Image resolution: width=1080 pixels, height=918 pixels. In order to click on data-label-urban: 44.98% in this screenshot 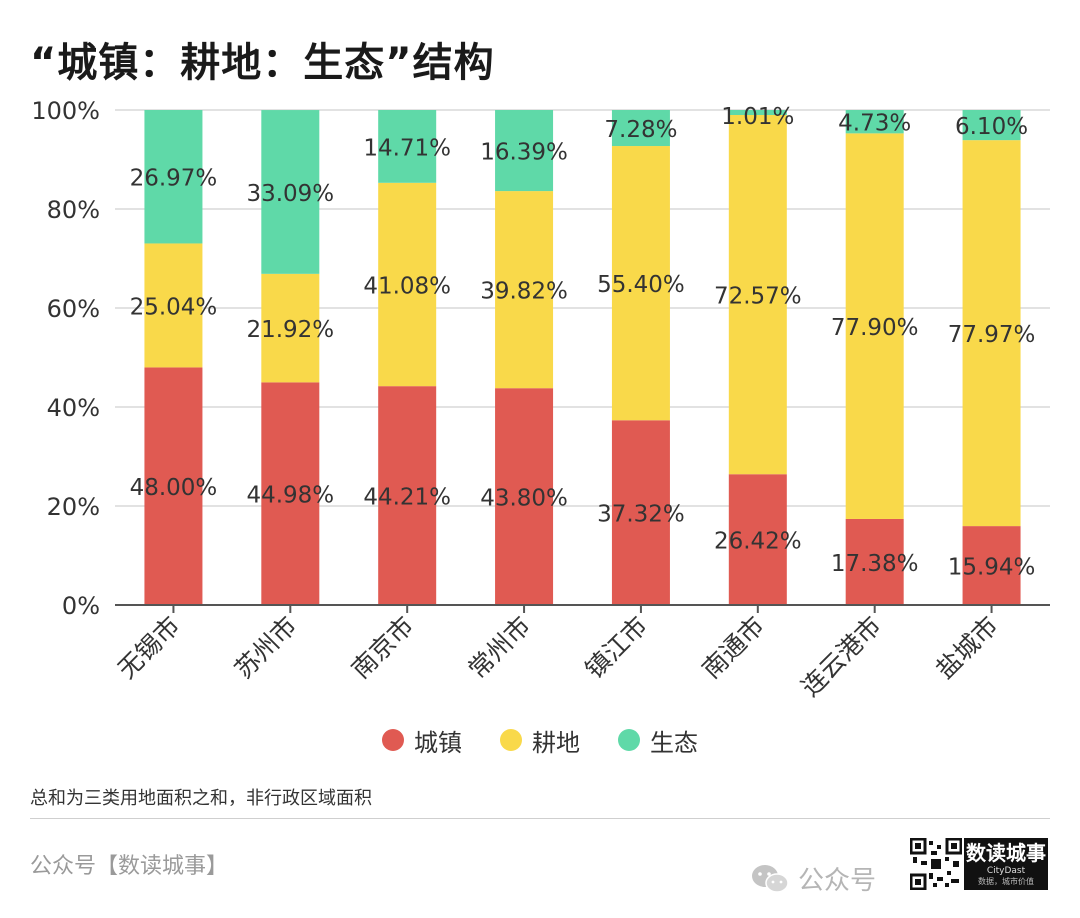, I will do `click(290, 496)`.